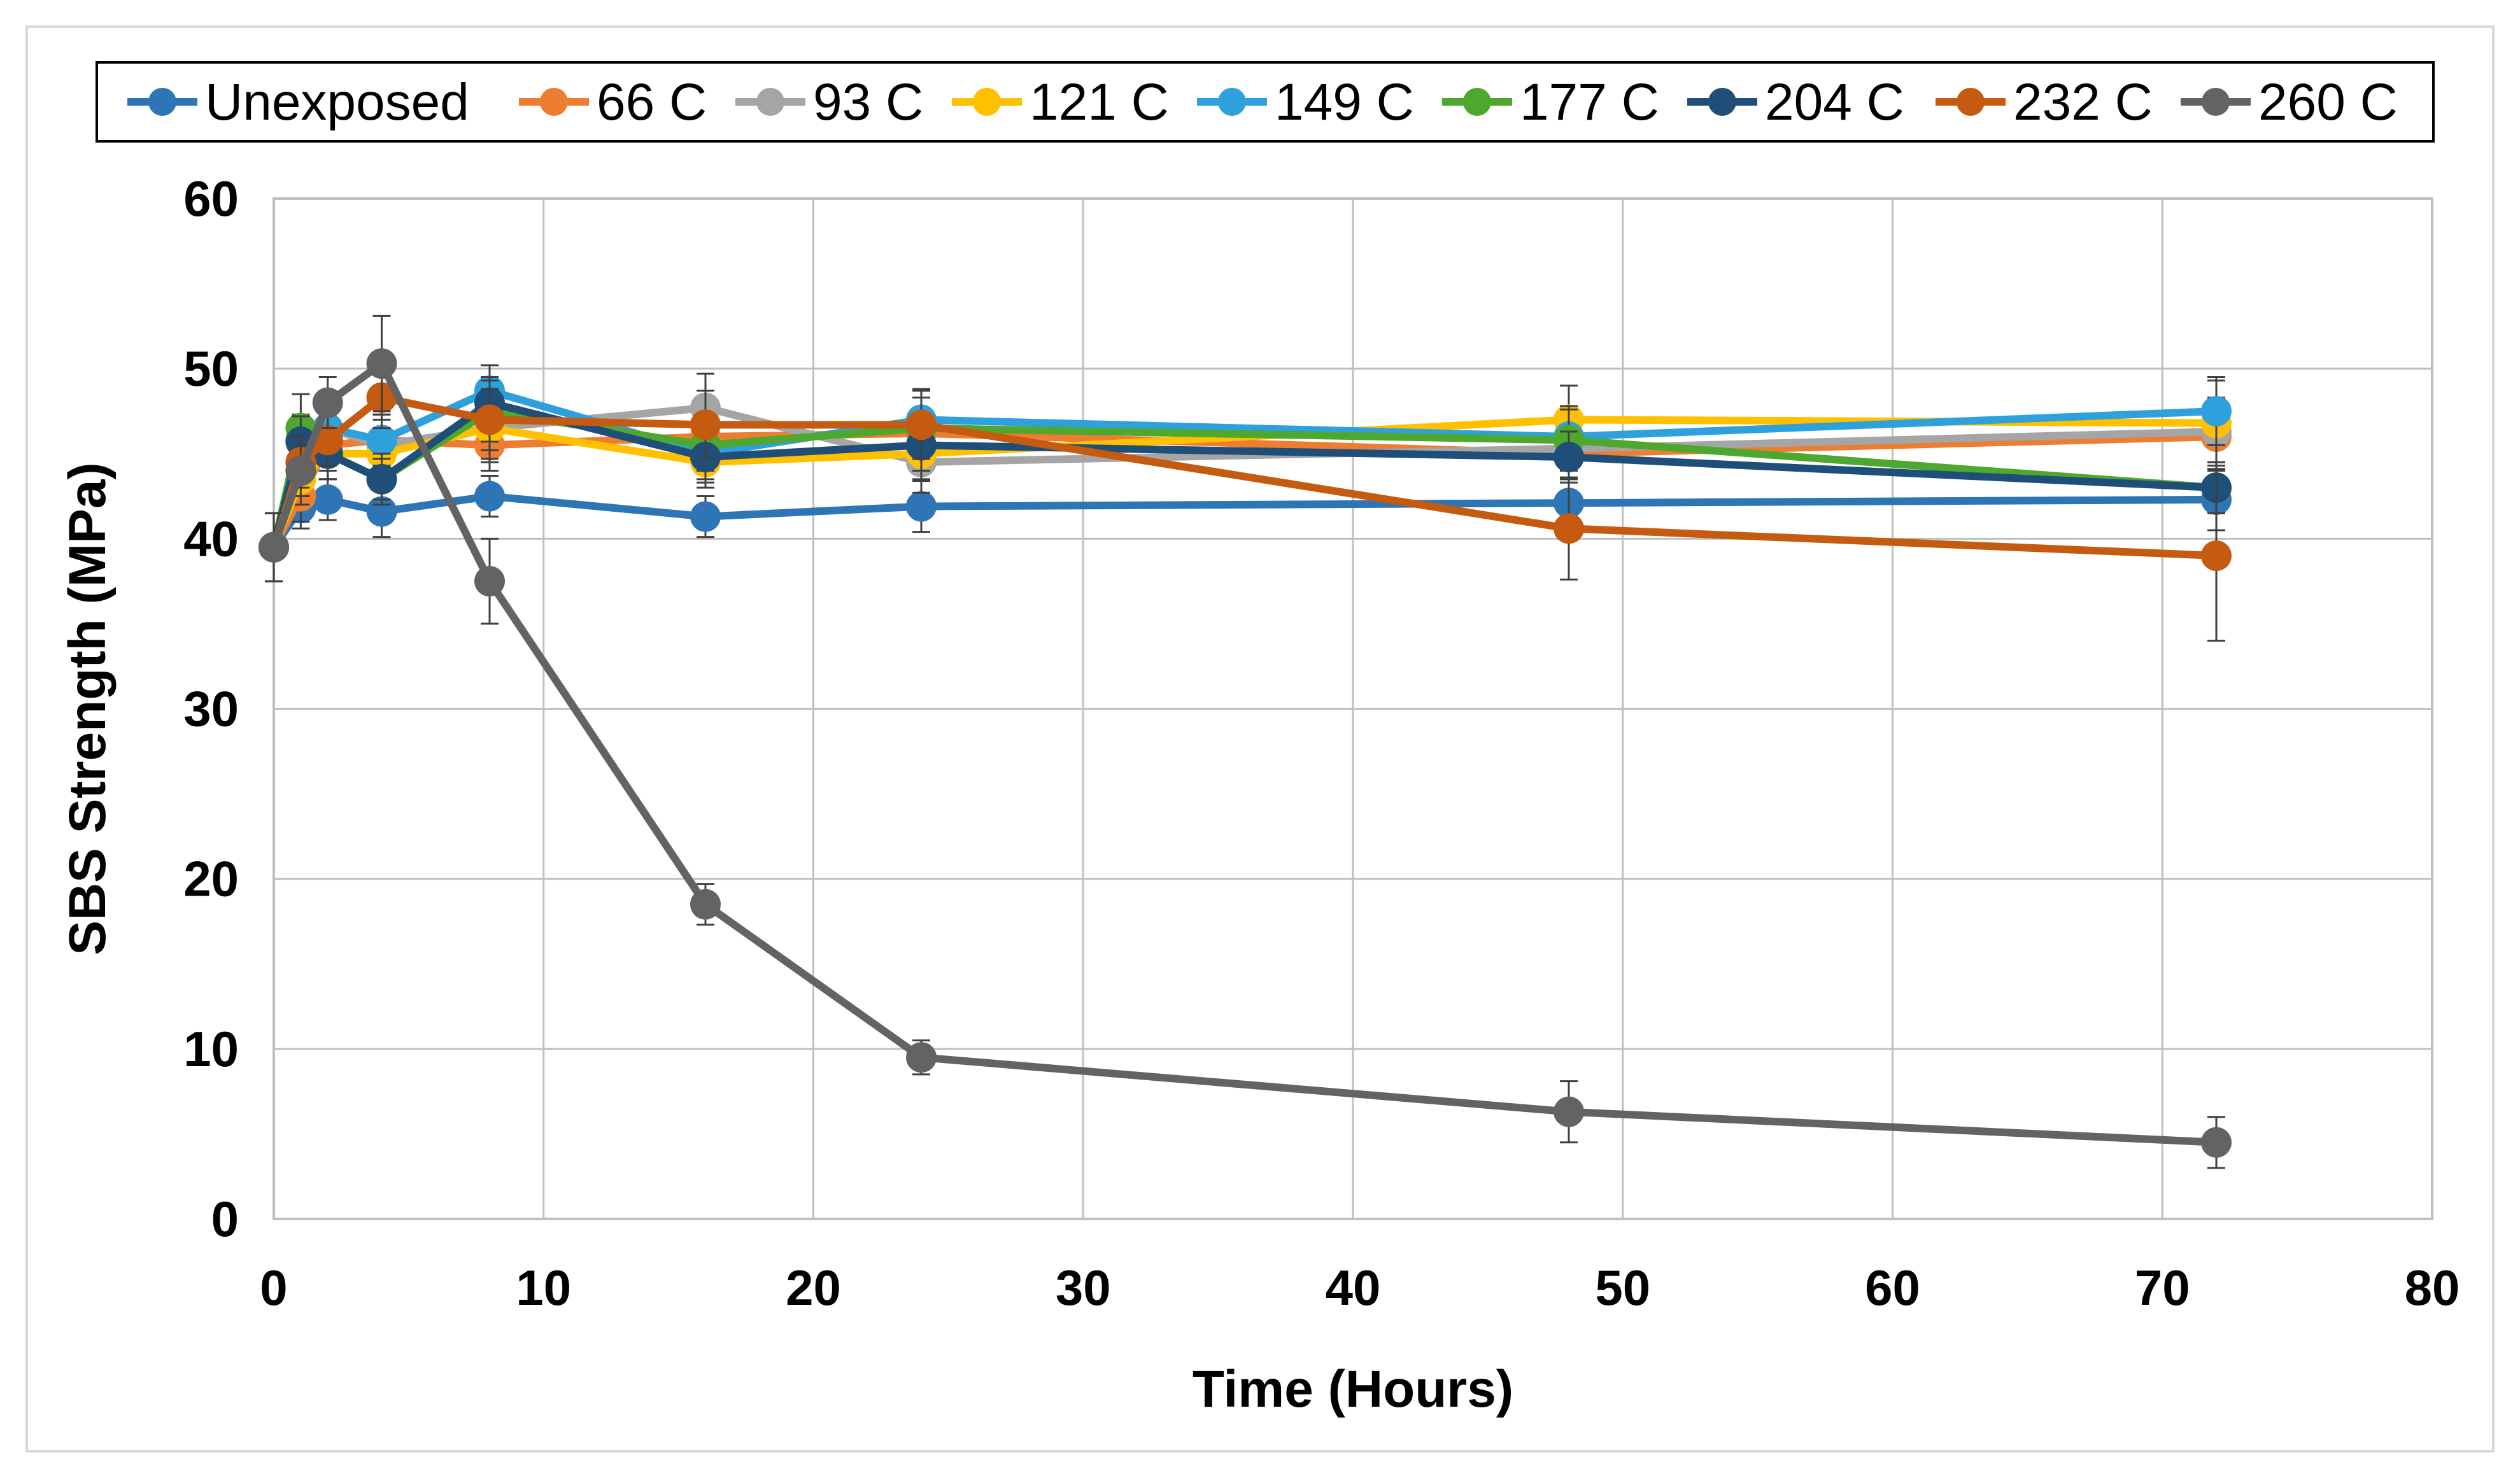 The image size is (2520, 1478). Describe the element at coordinates (813, 1288) in the screenshot. I see `x-tick-label: 20` at that location.